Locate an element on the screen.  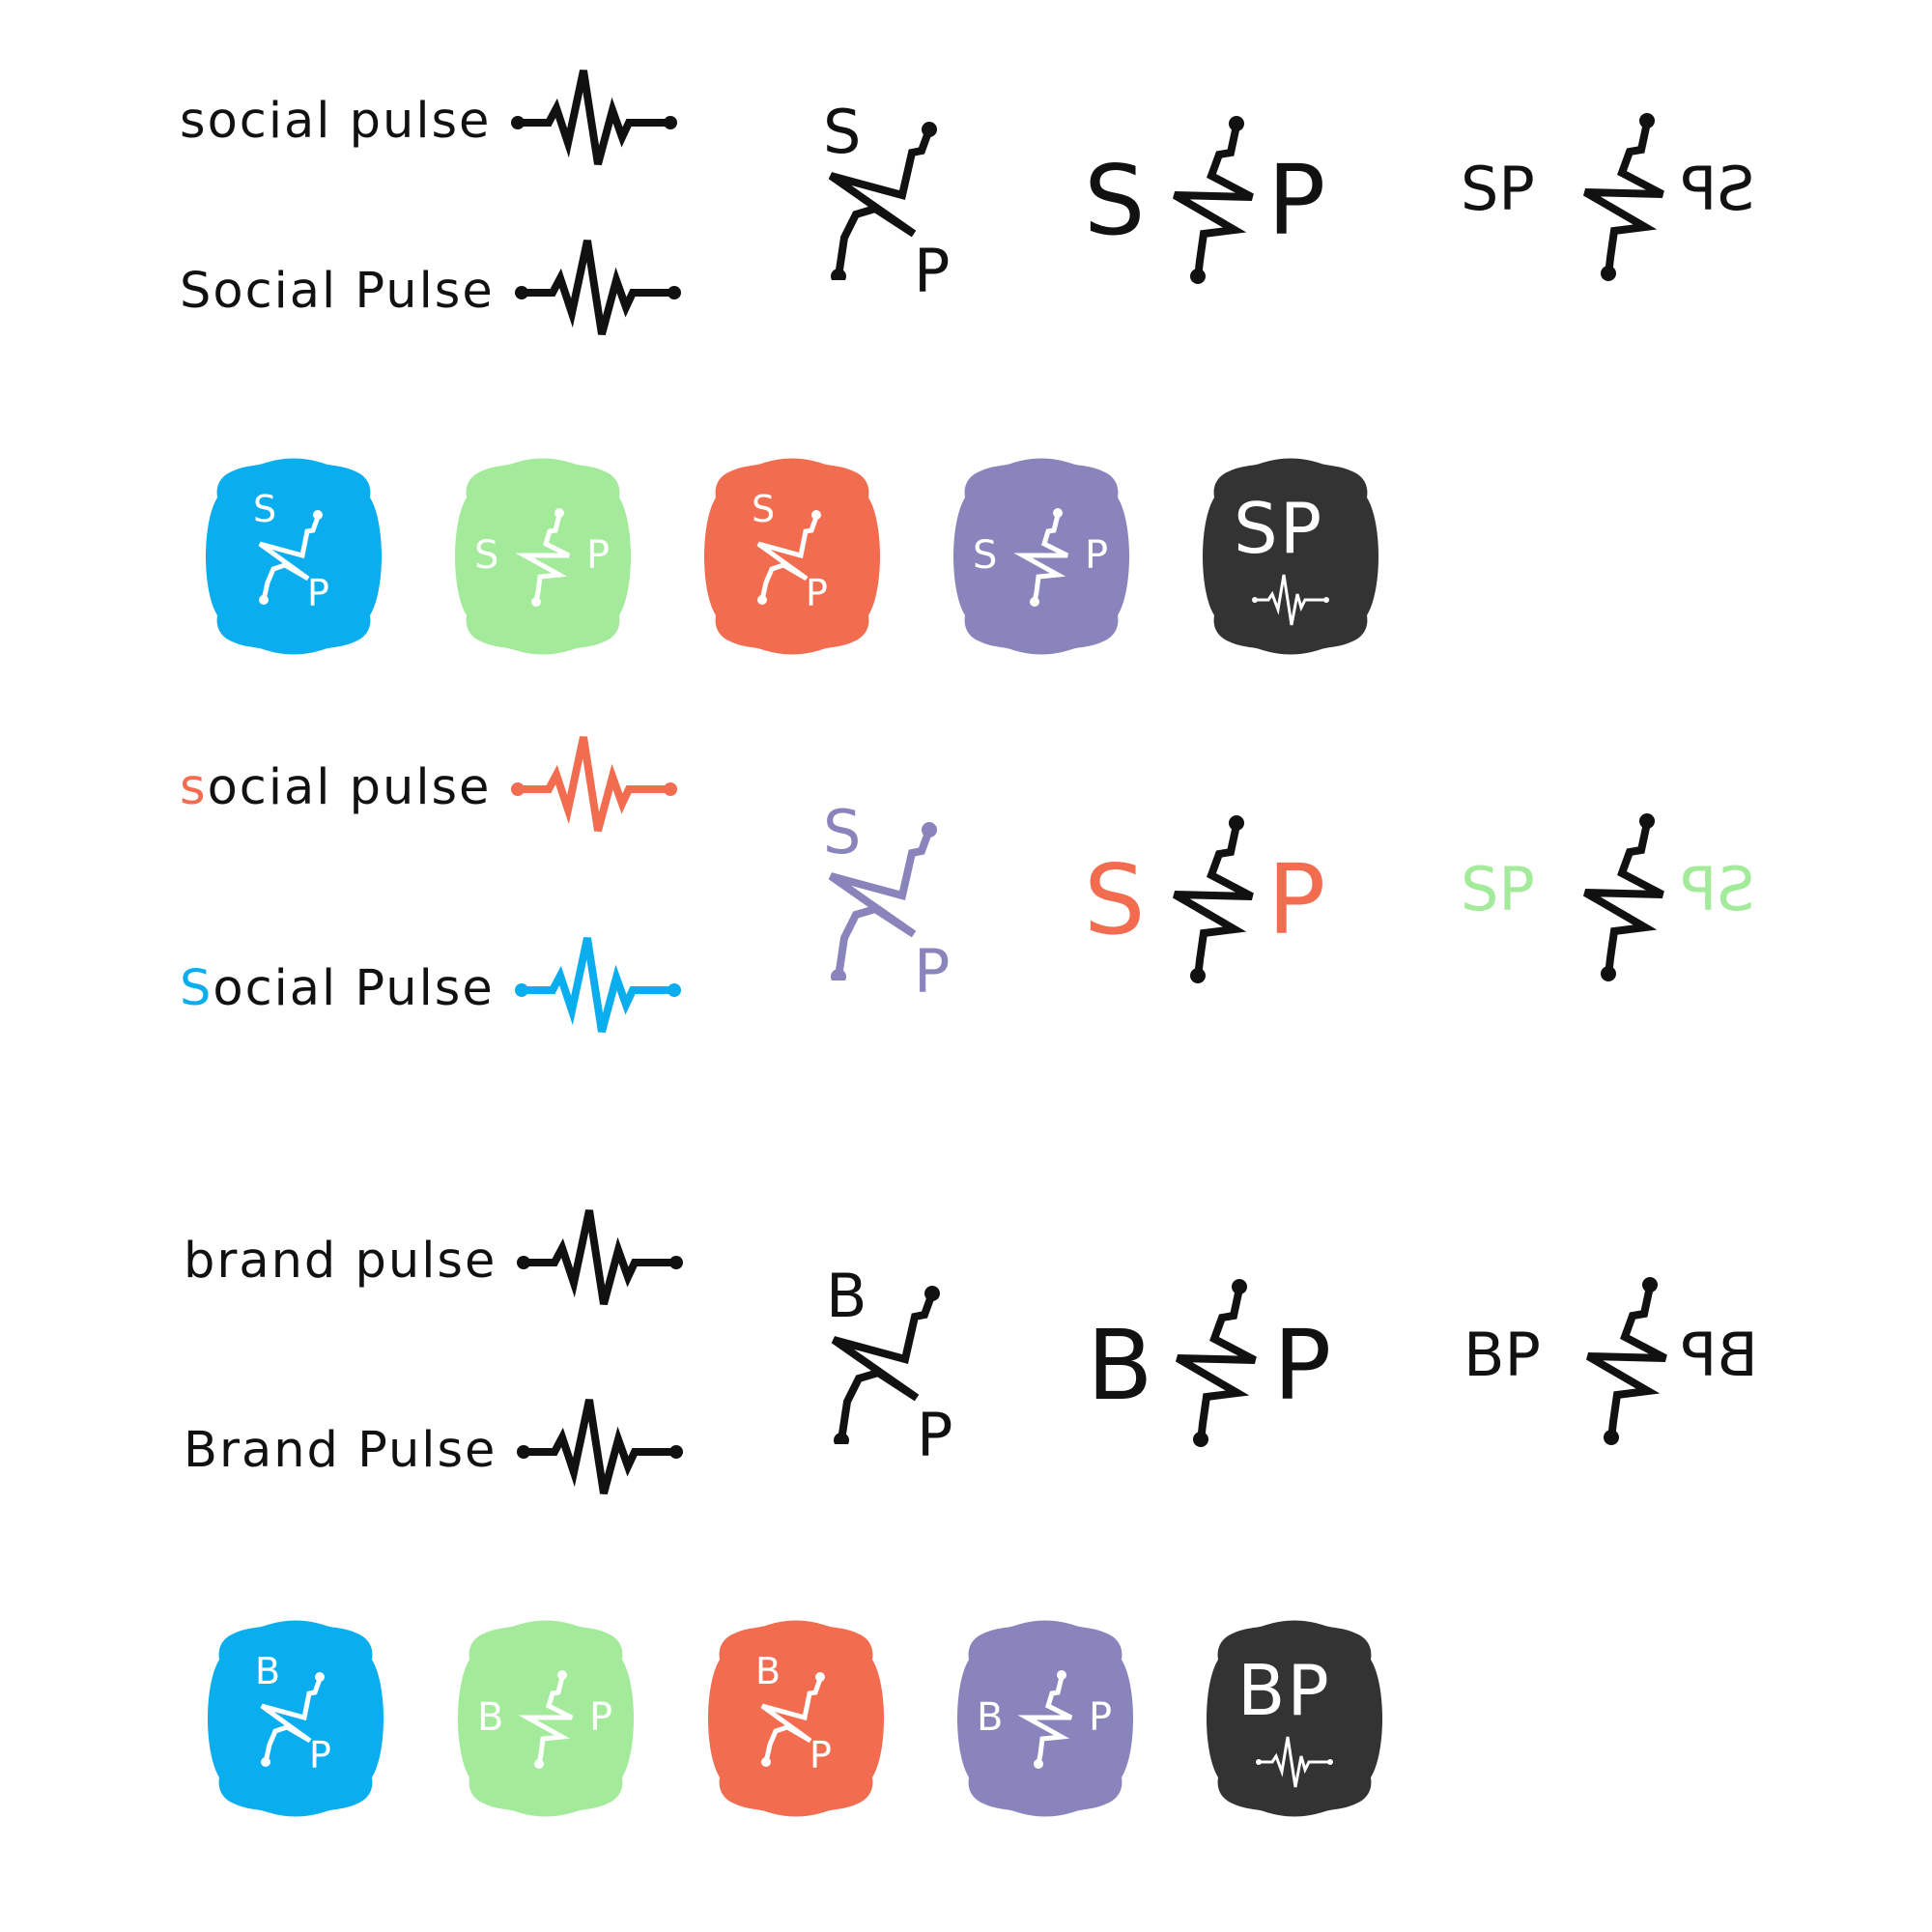
initials: BP is located at coordinates (1502, 1355).